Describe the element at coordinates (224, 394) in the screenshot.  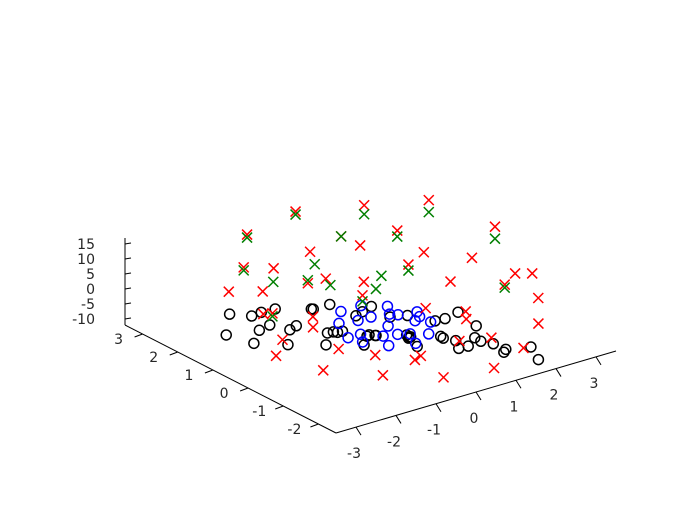
I see `y-tick-label: 0` at that location.